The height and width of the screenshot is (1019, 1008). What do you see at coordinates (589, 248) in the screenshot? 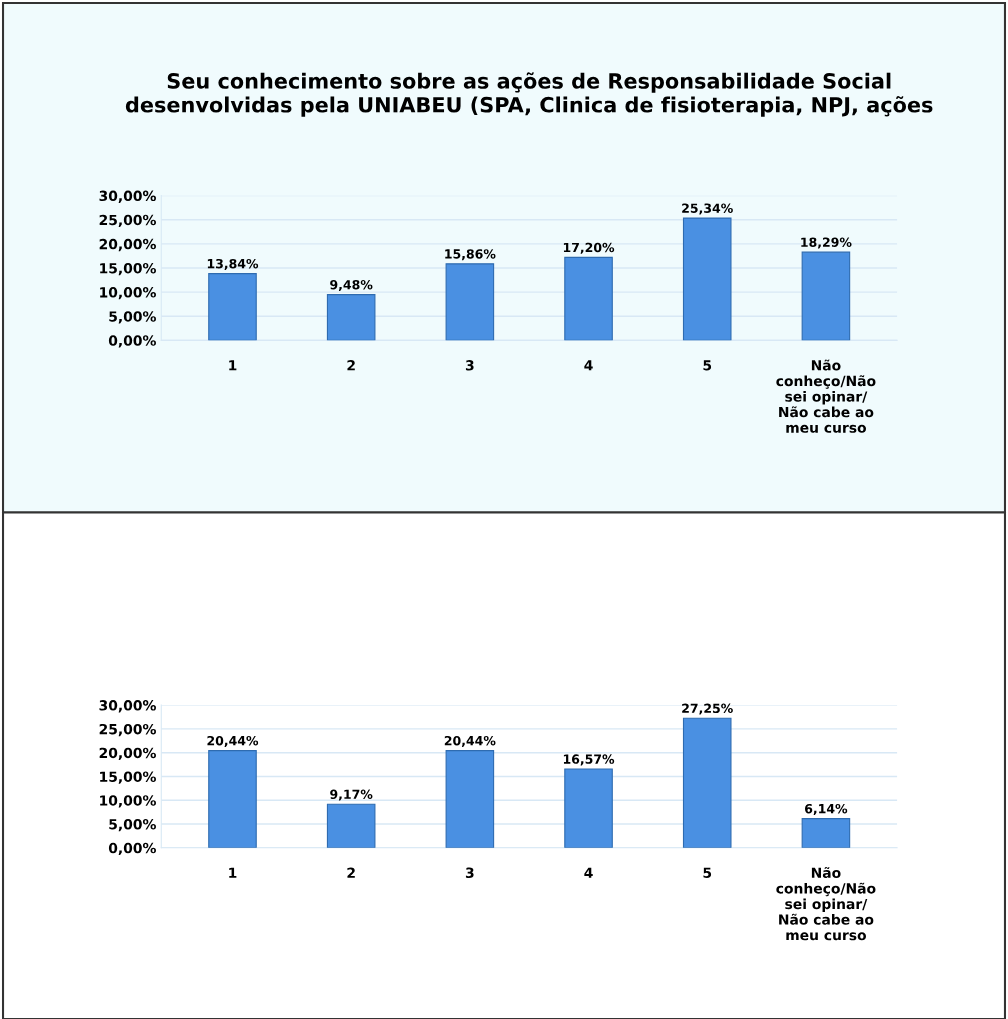
I see `data-label: 17,20%` at bounding box center [589, 248].